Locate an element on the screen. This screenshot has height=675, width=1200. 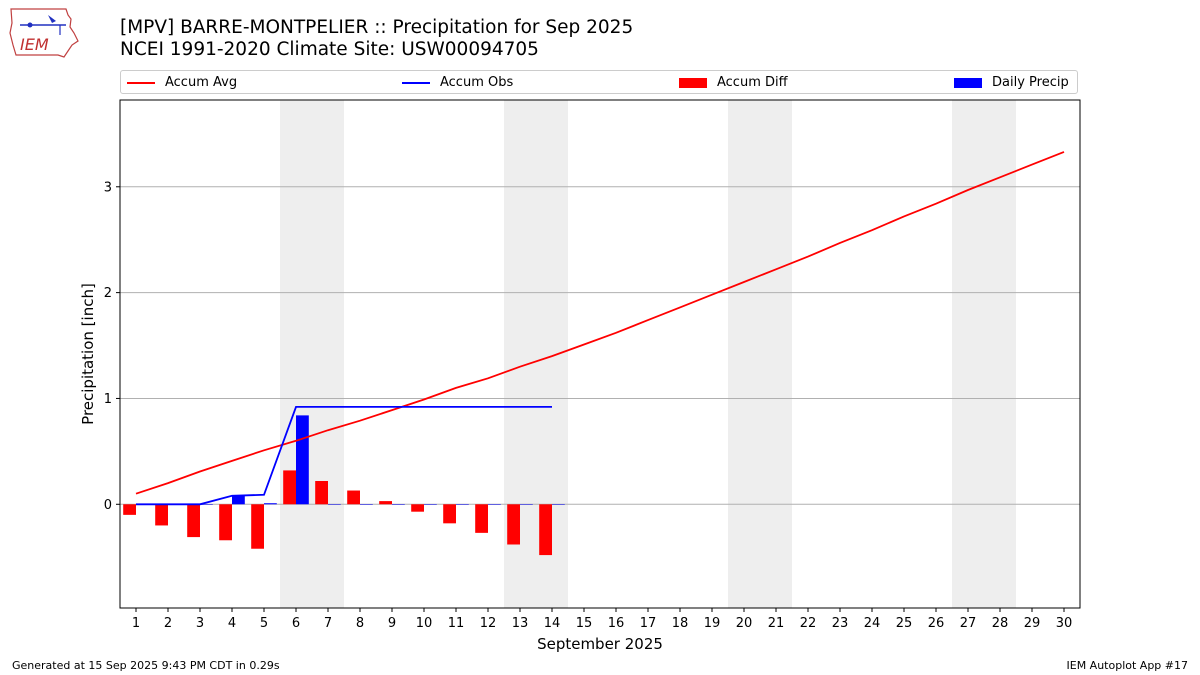
y-tick-label-2: 2 is located at coordinates (108, 293).